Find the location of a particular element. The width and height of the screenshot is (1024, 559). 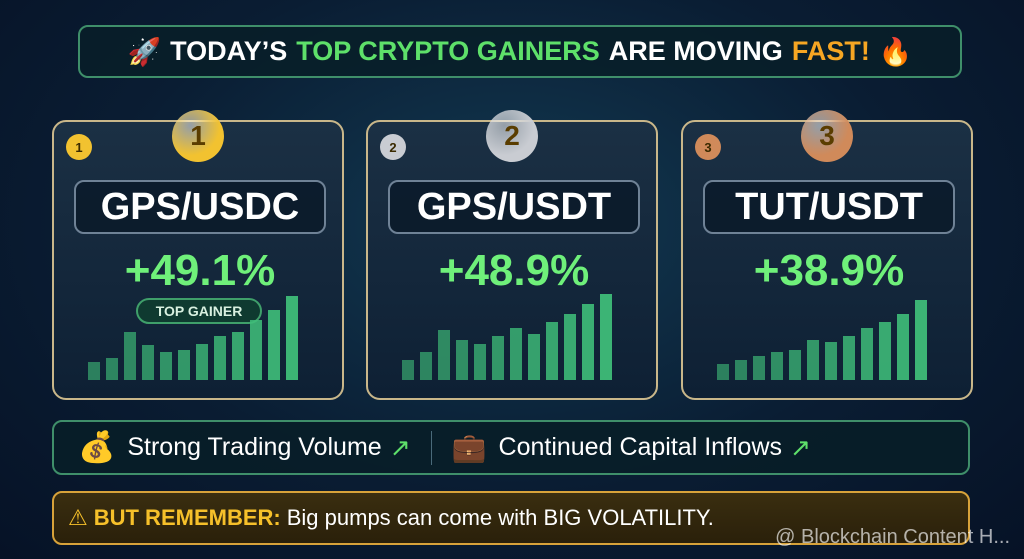

medal: 3 is located at coordinates (827, 136).